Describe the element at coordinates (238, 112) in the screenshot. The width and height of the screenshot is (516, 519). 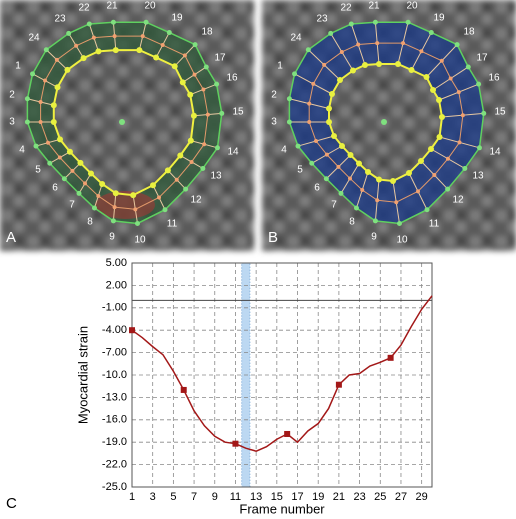
I see `point-label: 15` at that location.